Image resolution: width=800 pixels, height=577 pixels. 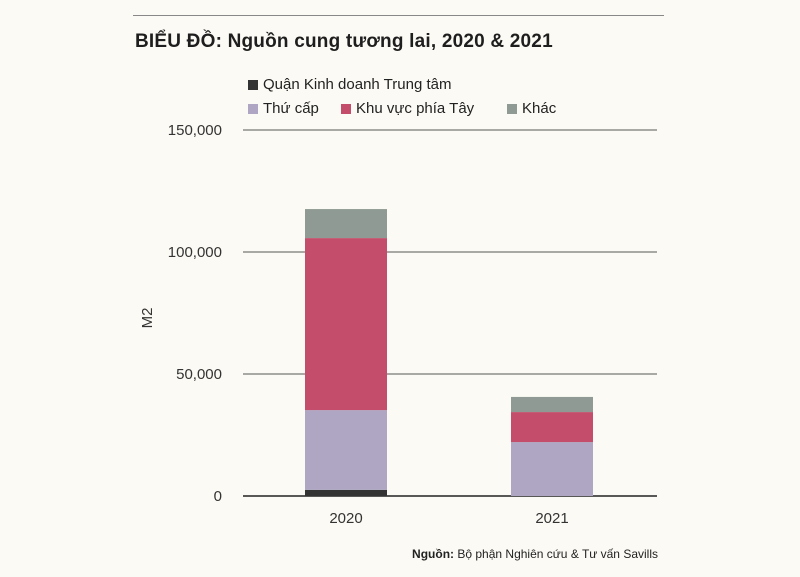 I want to click on source-text: Bộ phận Nghiên cứu & Tư vấn Savills, so click(x=557, y=554).